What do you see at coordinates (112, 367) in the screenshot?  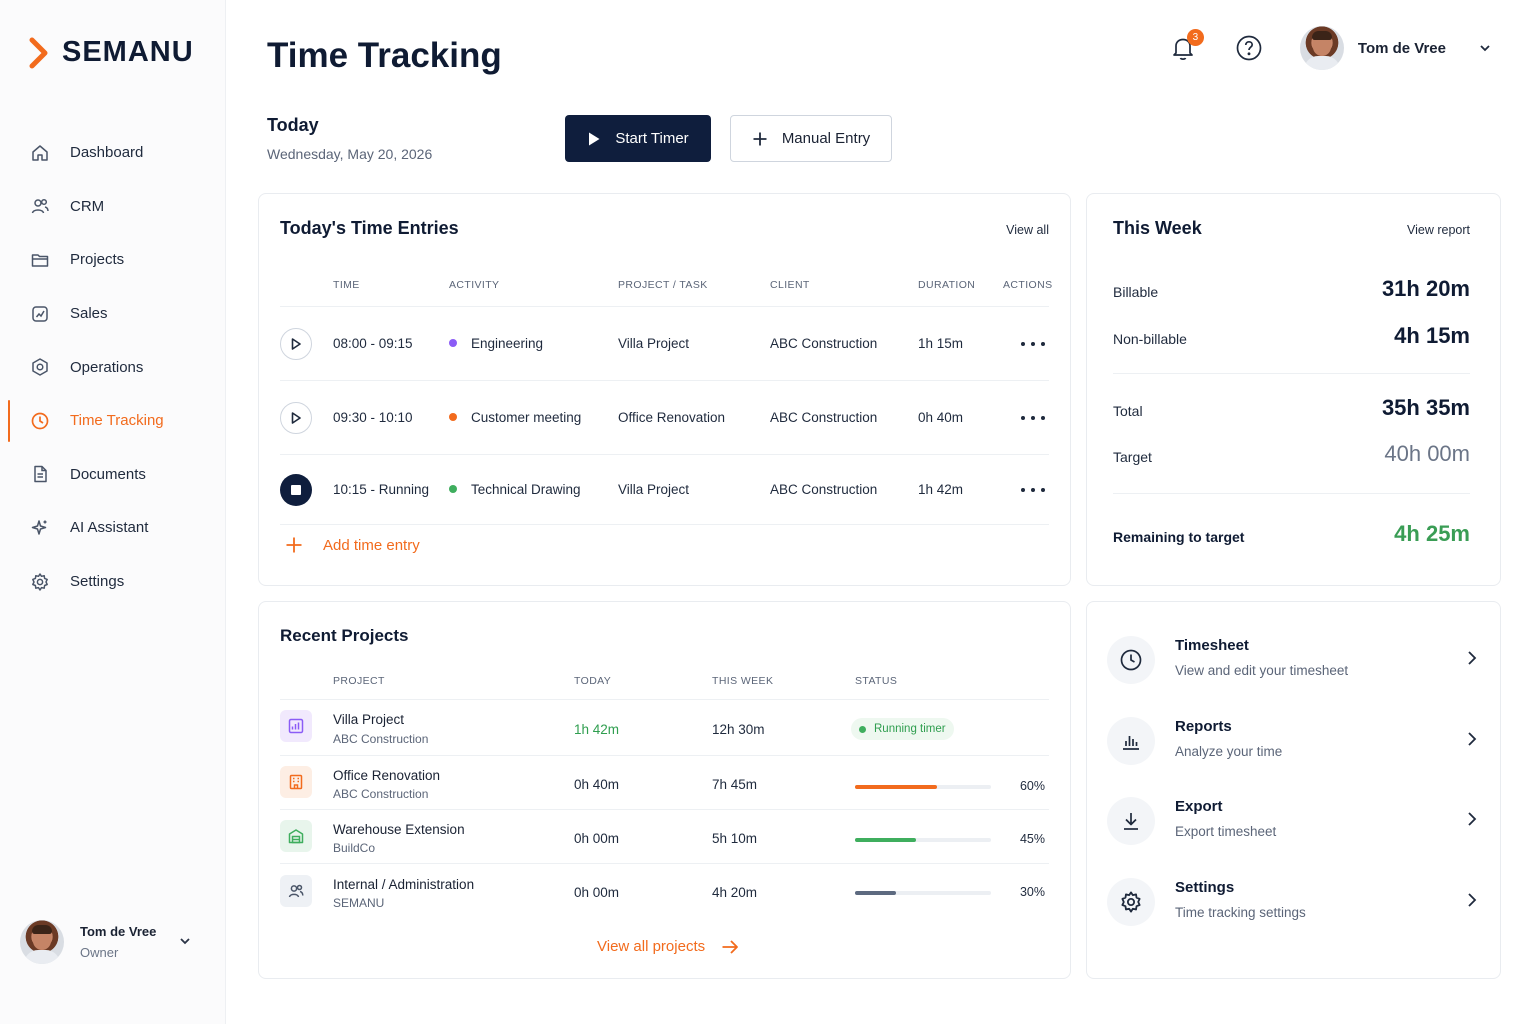 I see `sidebar-item-operations: Operations` at bounding box center [112, 367].